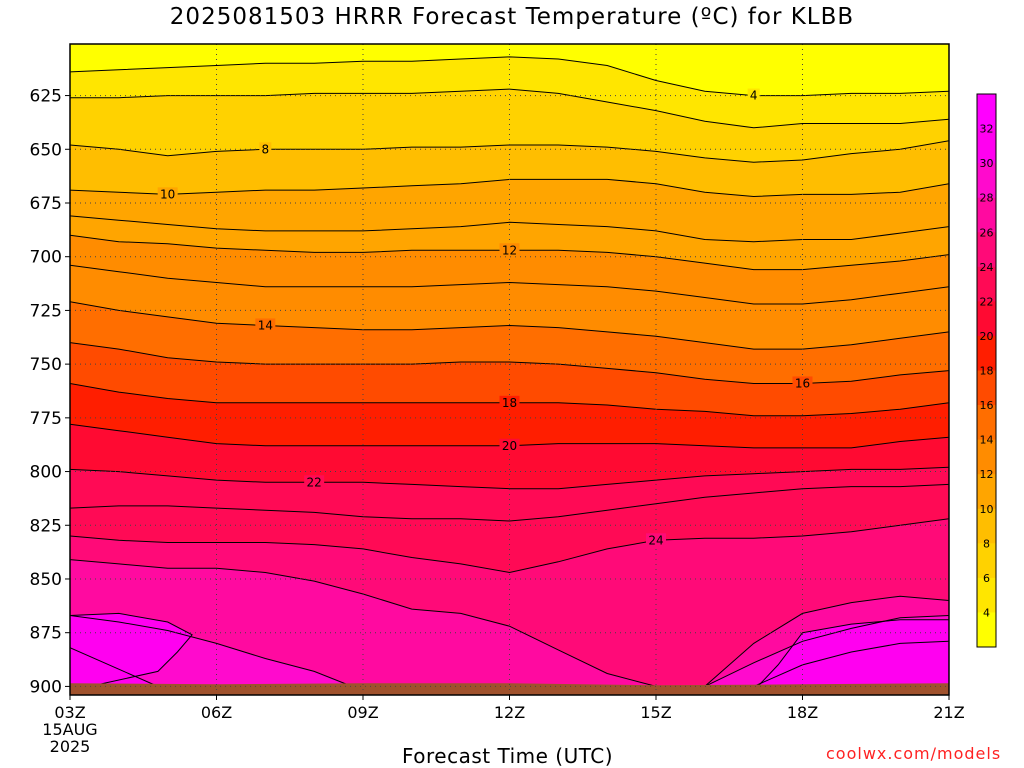  Describe the element at coordinates (46, 97) in the screenshot. I see `ytick-label-625: 625` at that location.